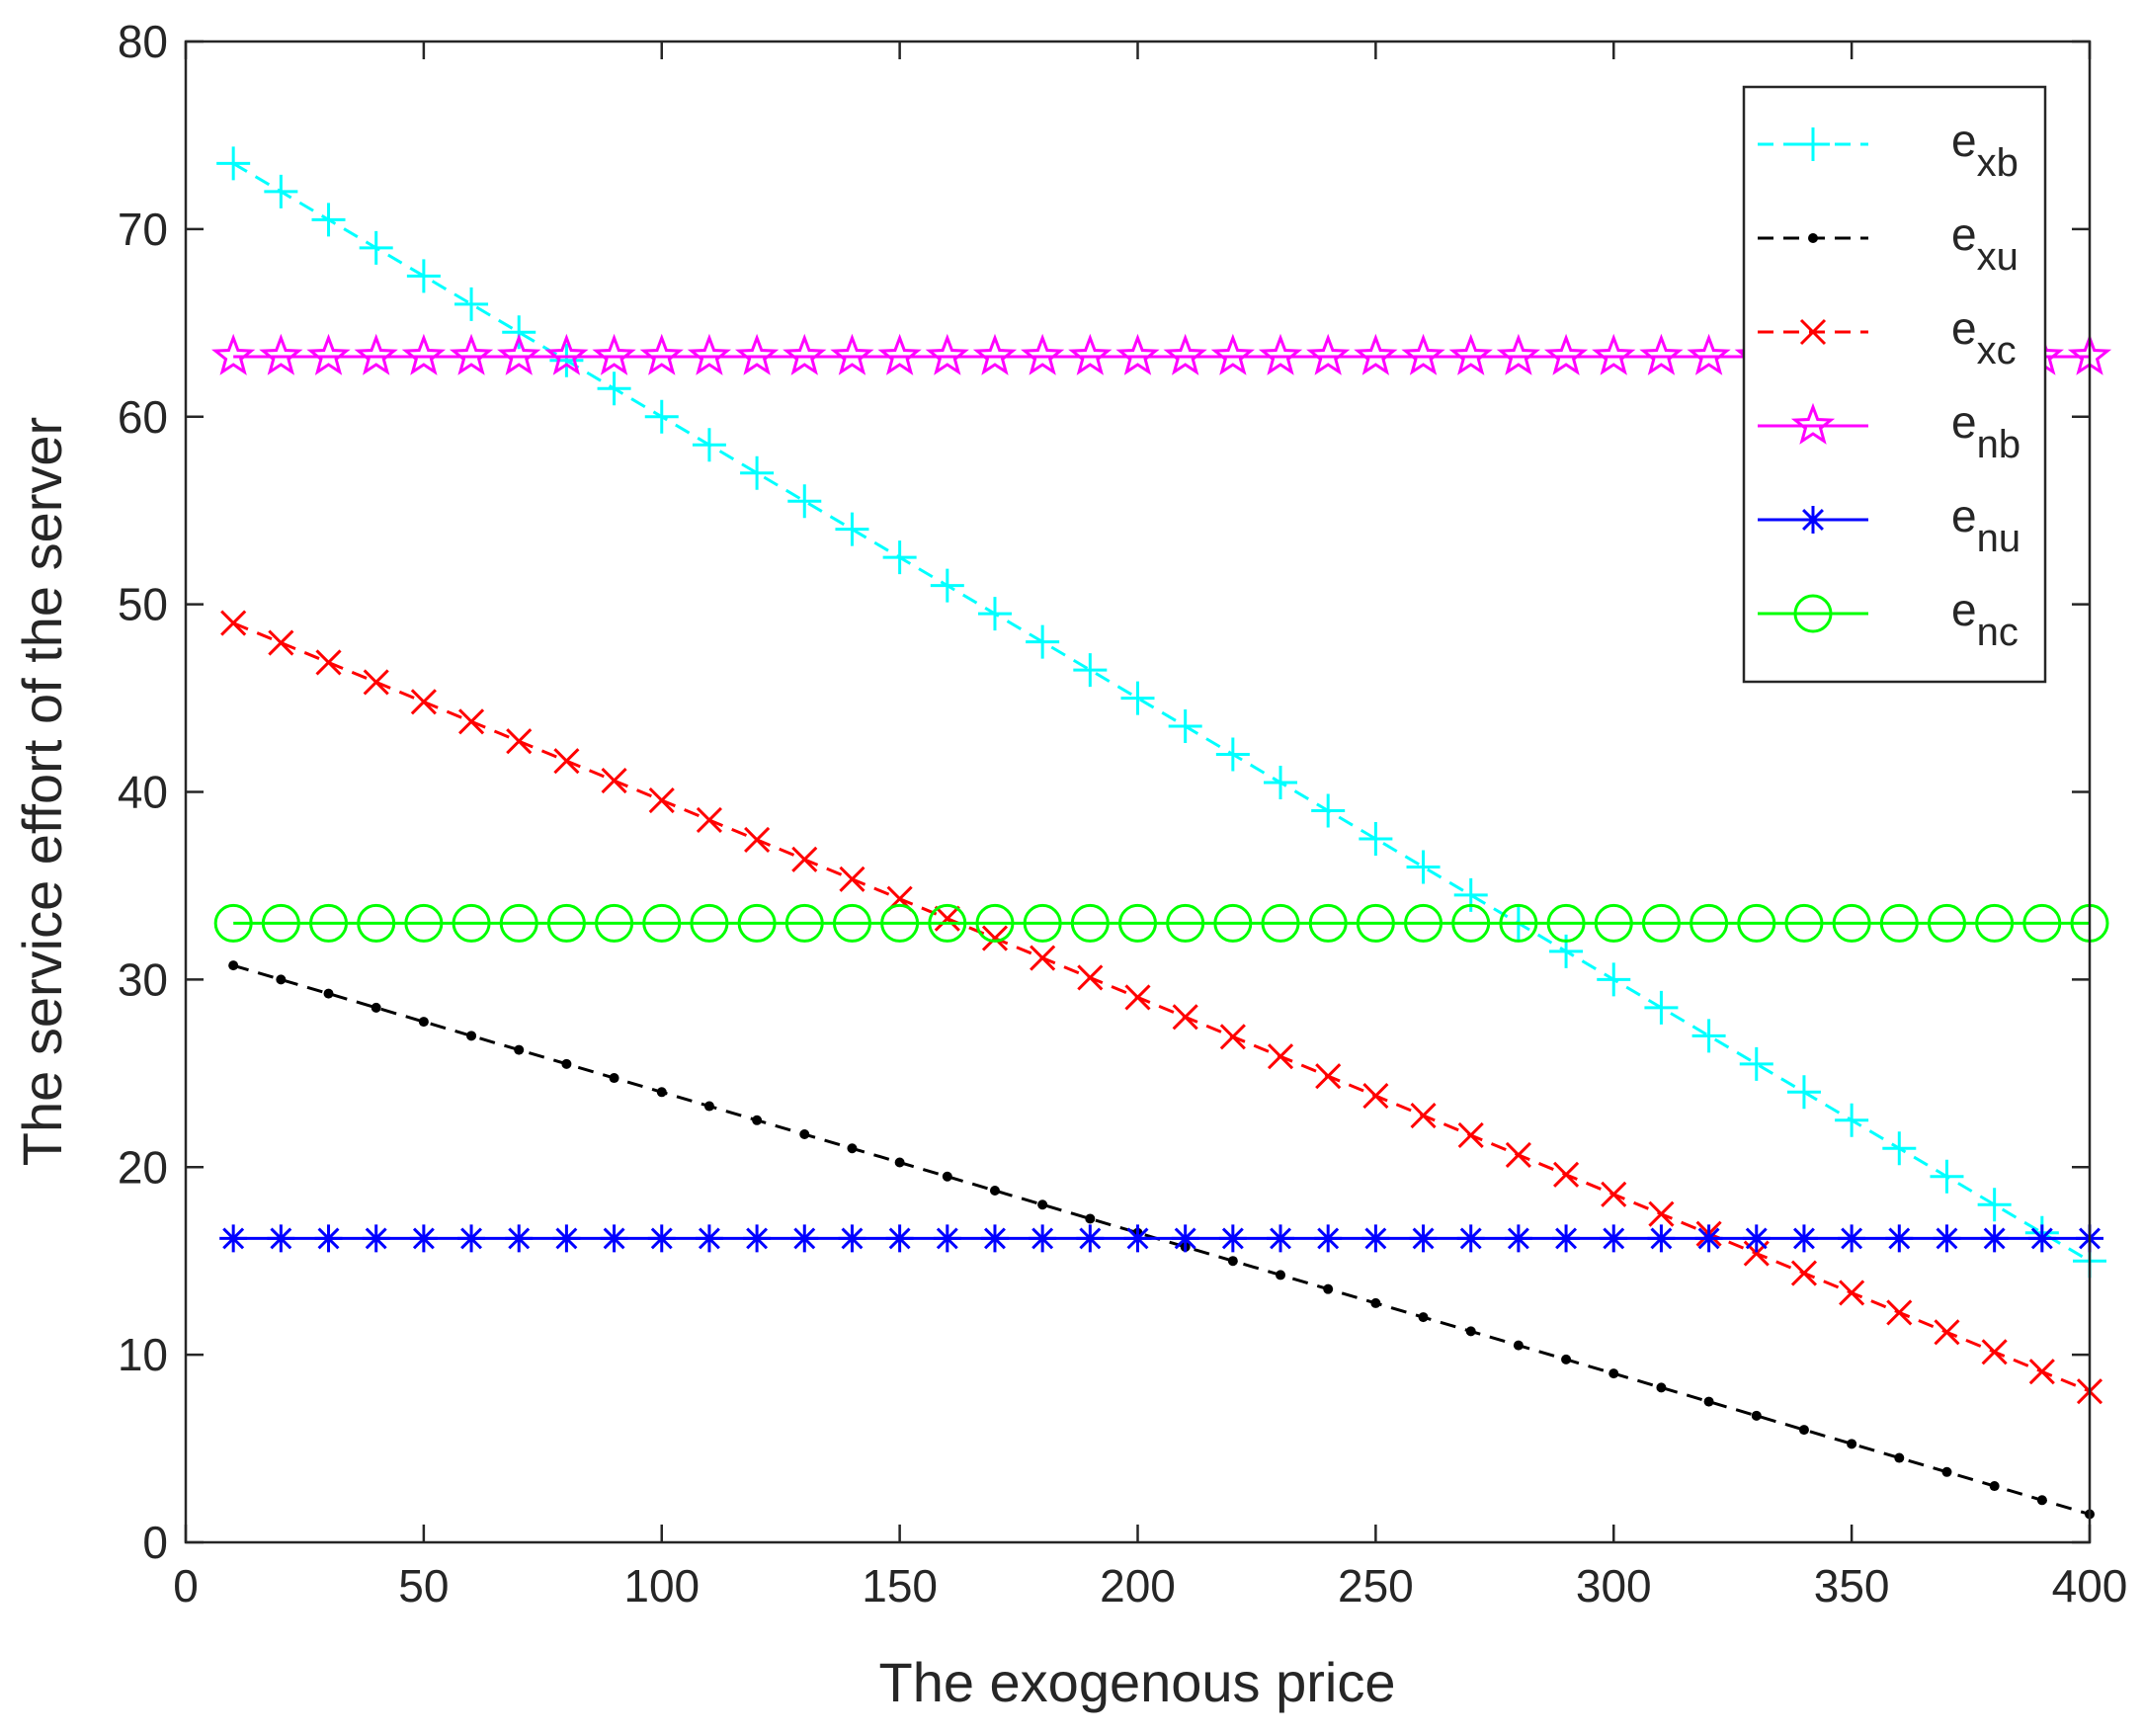 This screenshot has height=1736, width=2143. Describe the element at coordinates (1888, 150) in the screenshot. I see `legend-item-xb: exb` at that location.